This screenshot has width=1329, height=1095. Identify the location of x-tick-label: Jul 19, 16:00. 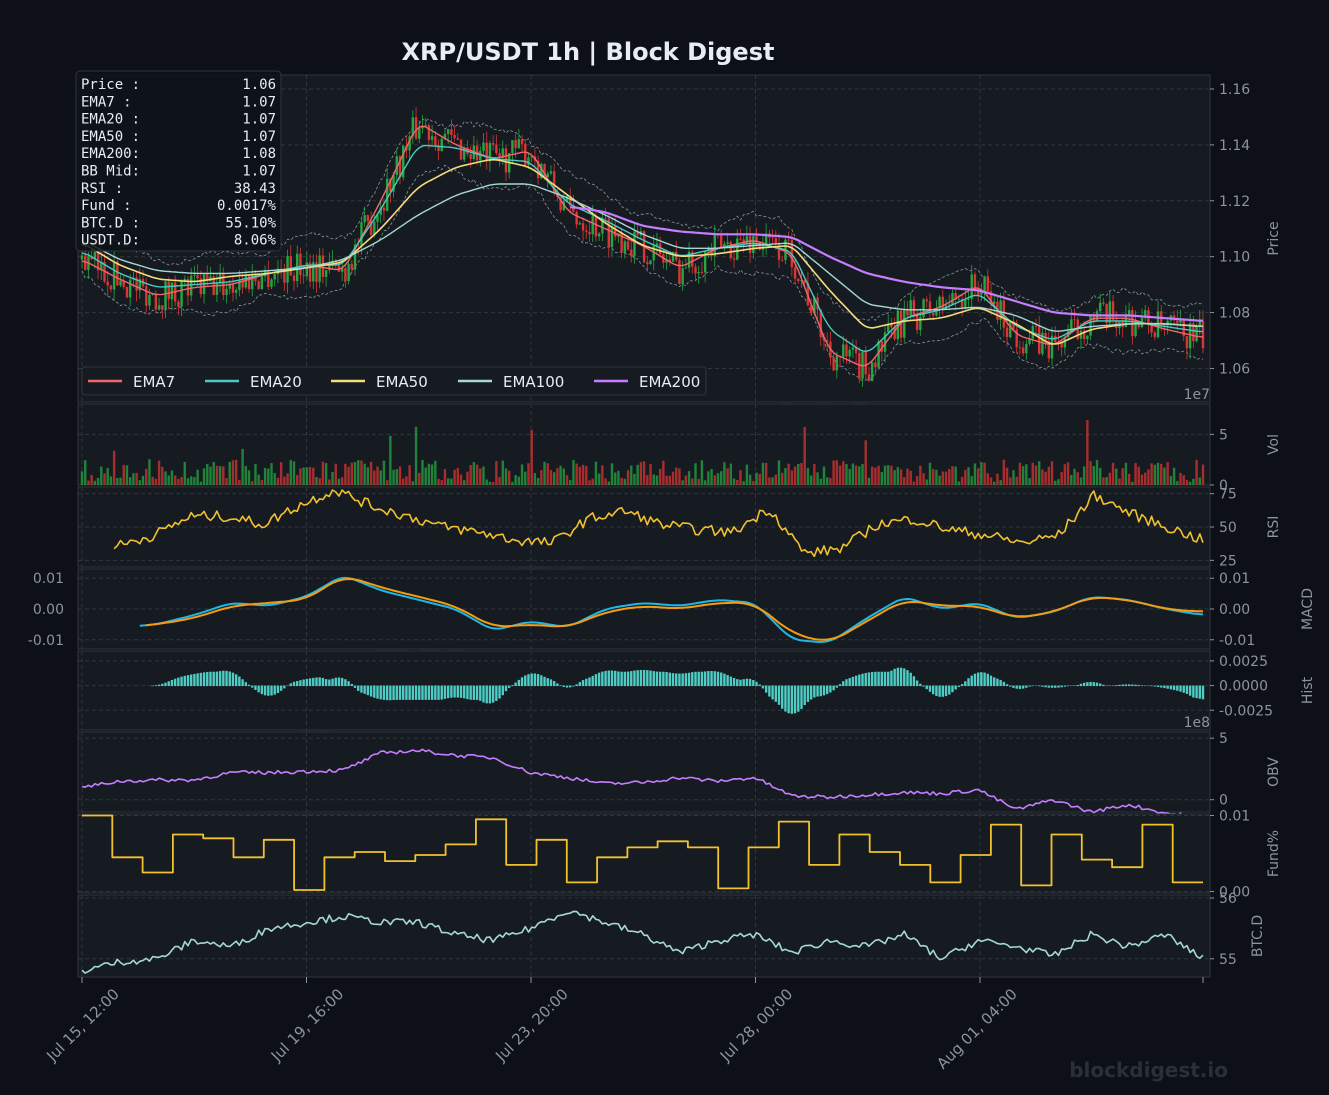
(307, 1025).